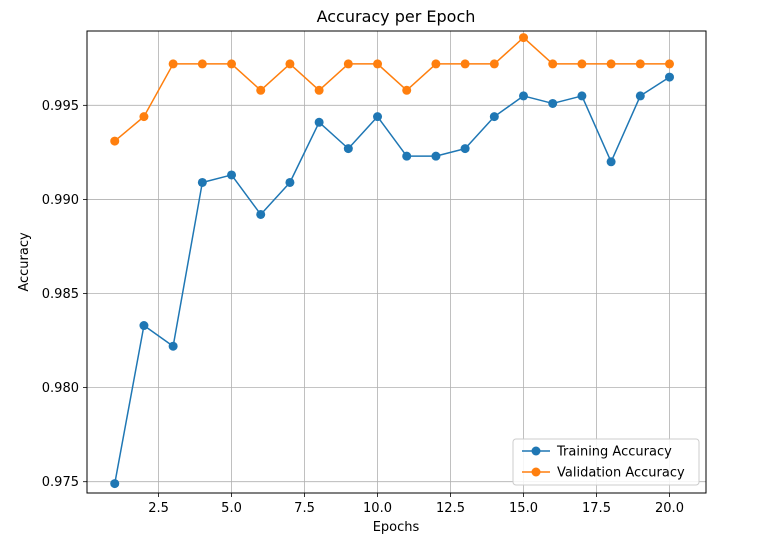 This screenshot has height=540, width=781. Describe the element at coordinates (450, 508) in the screenshot. I see `x-tick-label: 12.5` at that location.